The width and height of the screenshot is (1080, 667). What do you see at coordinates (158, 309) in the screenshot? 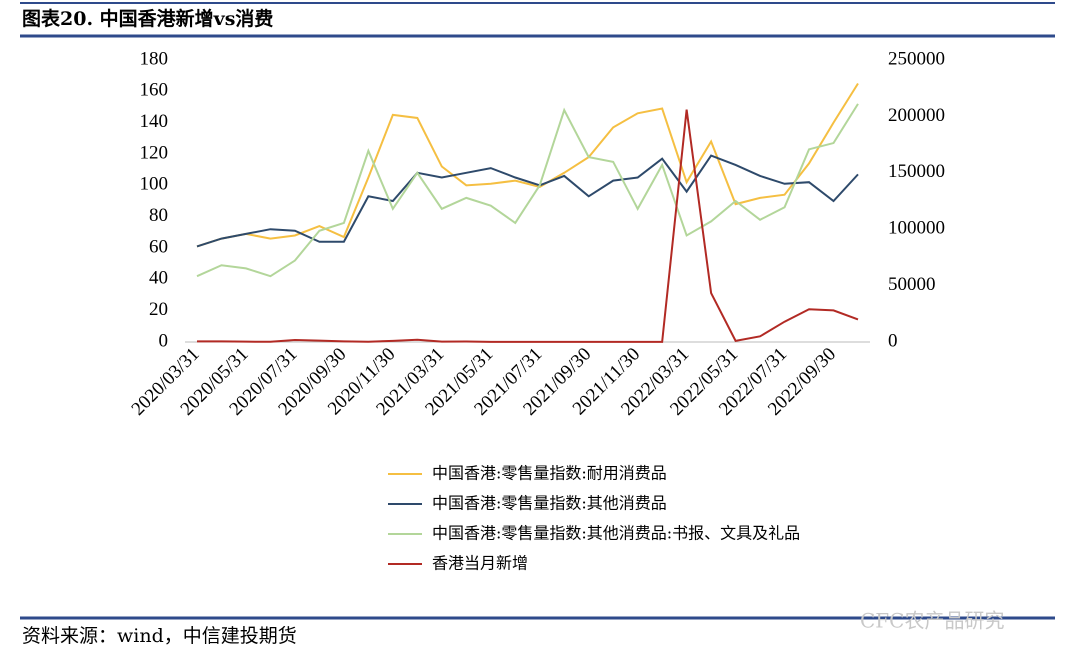
I see `y-tick-label: 20` at bounding box center [158, 309].